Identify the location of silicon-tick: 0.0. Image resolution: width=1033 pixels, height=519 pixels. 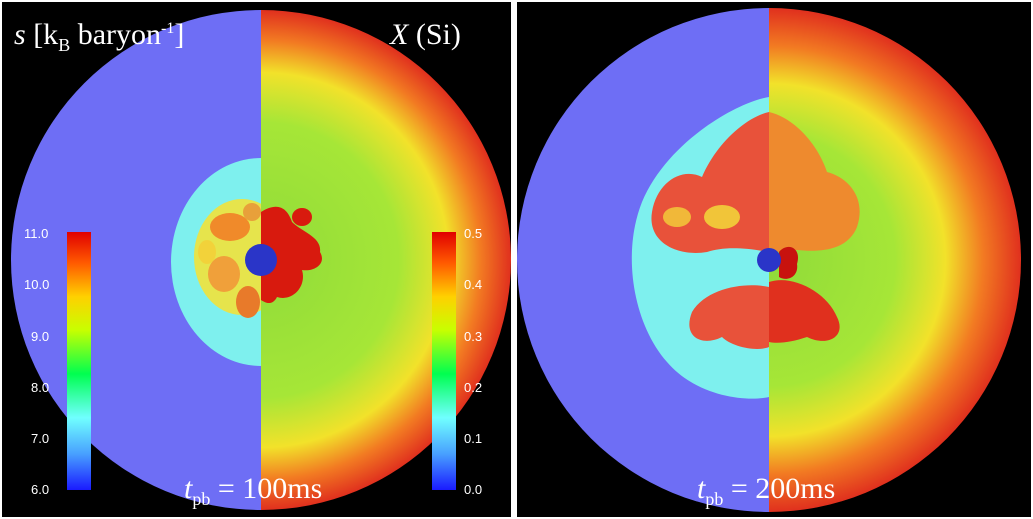
(473, 489).